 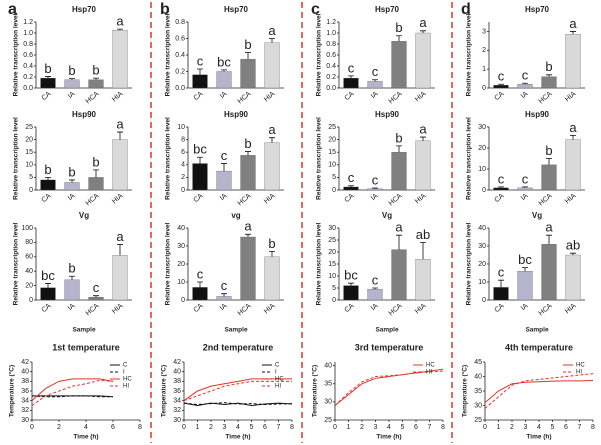 What do you see at coordinates (423, 234) in the screenshot?
I see `significance-letter: ab` at bounding box center [423, 234].